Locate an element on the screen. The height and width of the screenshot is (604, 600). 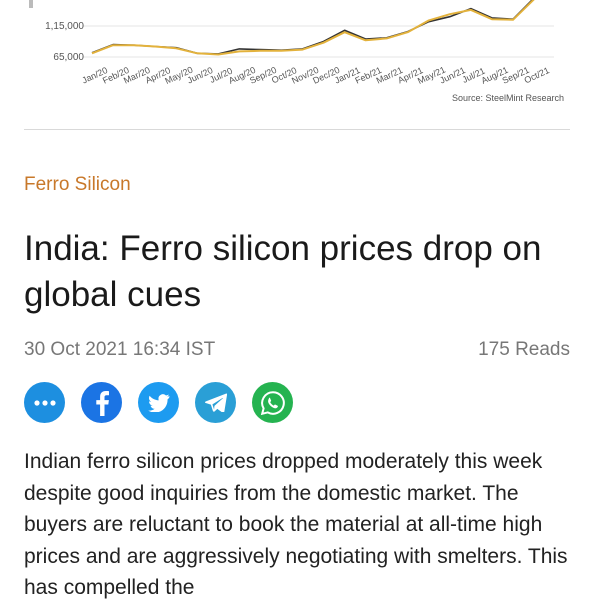
share-row is located at coordinates (158, 403).